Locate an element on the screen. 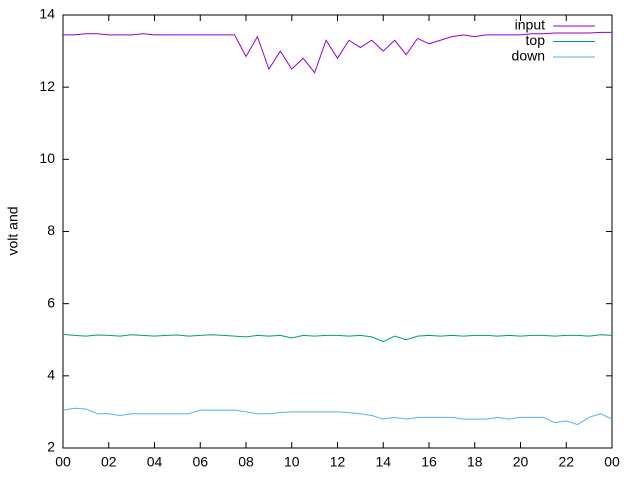 The image size is (640, 480). x-tick-label: 04 is located at coordinates (155, 462).